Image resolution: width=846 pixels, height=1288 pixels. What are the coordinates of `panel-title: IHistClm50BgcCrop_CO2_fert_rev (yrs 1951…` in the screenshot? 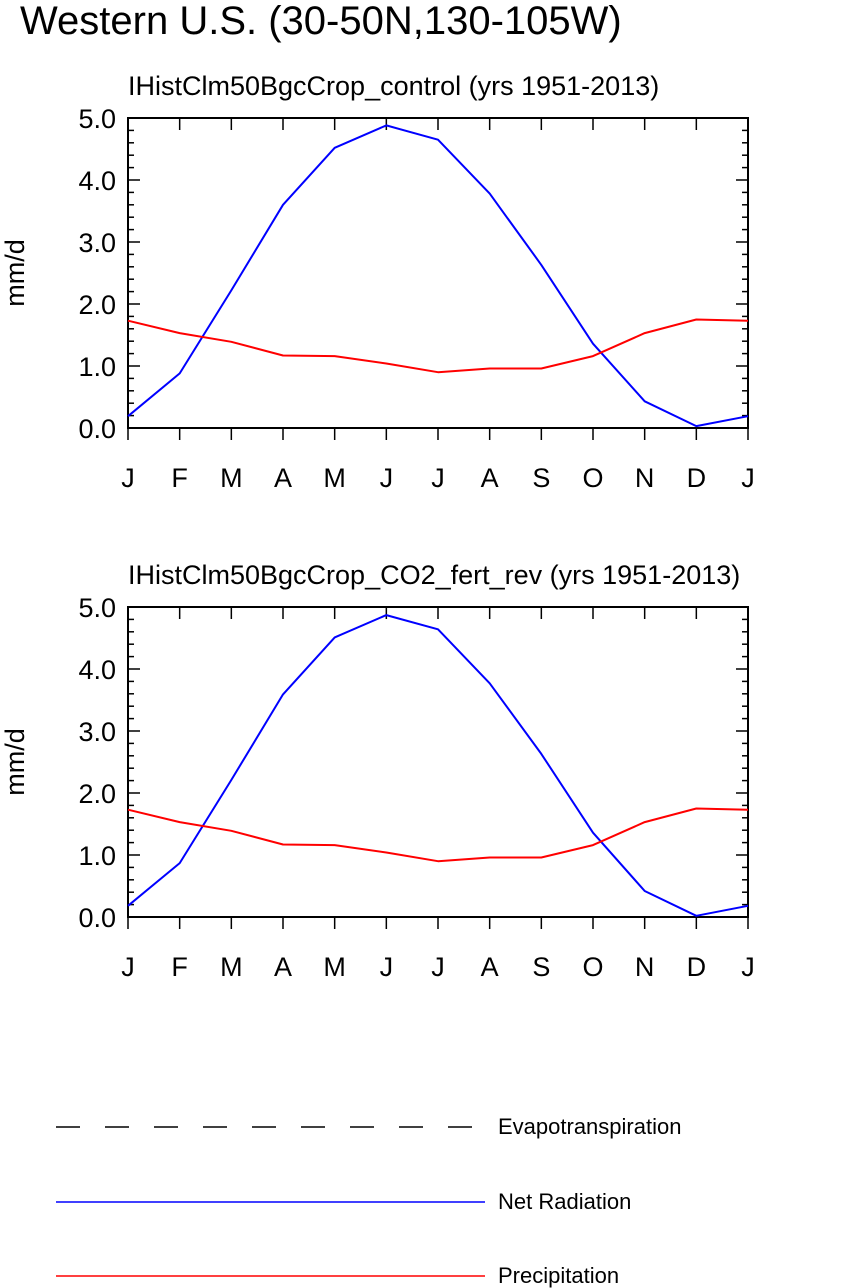 It's located at (434, 575).